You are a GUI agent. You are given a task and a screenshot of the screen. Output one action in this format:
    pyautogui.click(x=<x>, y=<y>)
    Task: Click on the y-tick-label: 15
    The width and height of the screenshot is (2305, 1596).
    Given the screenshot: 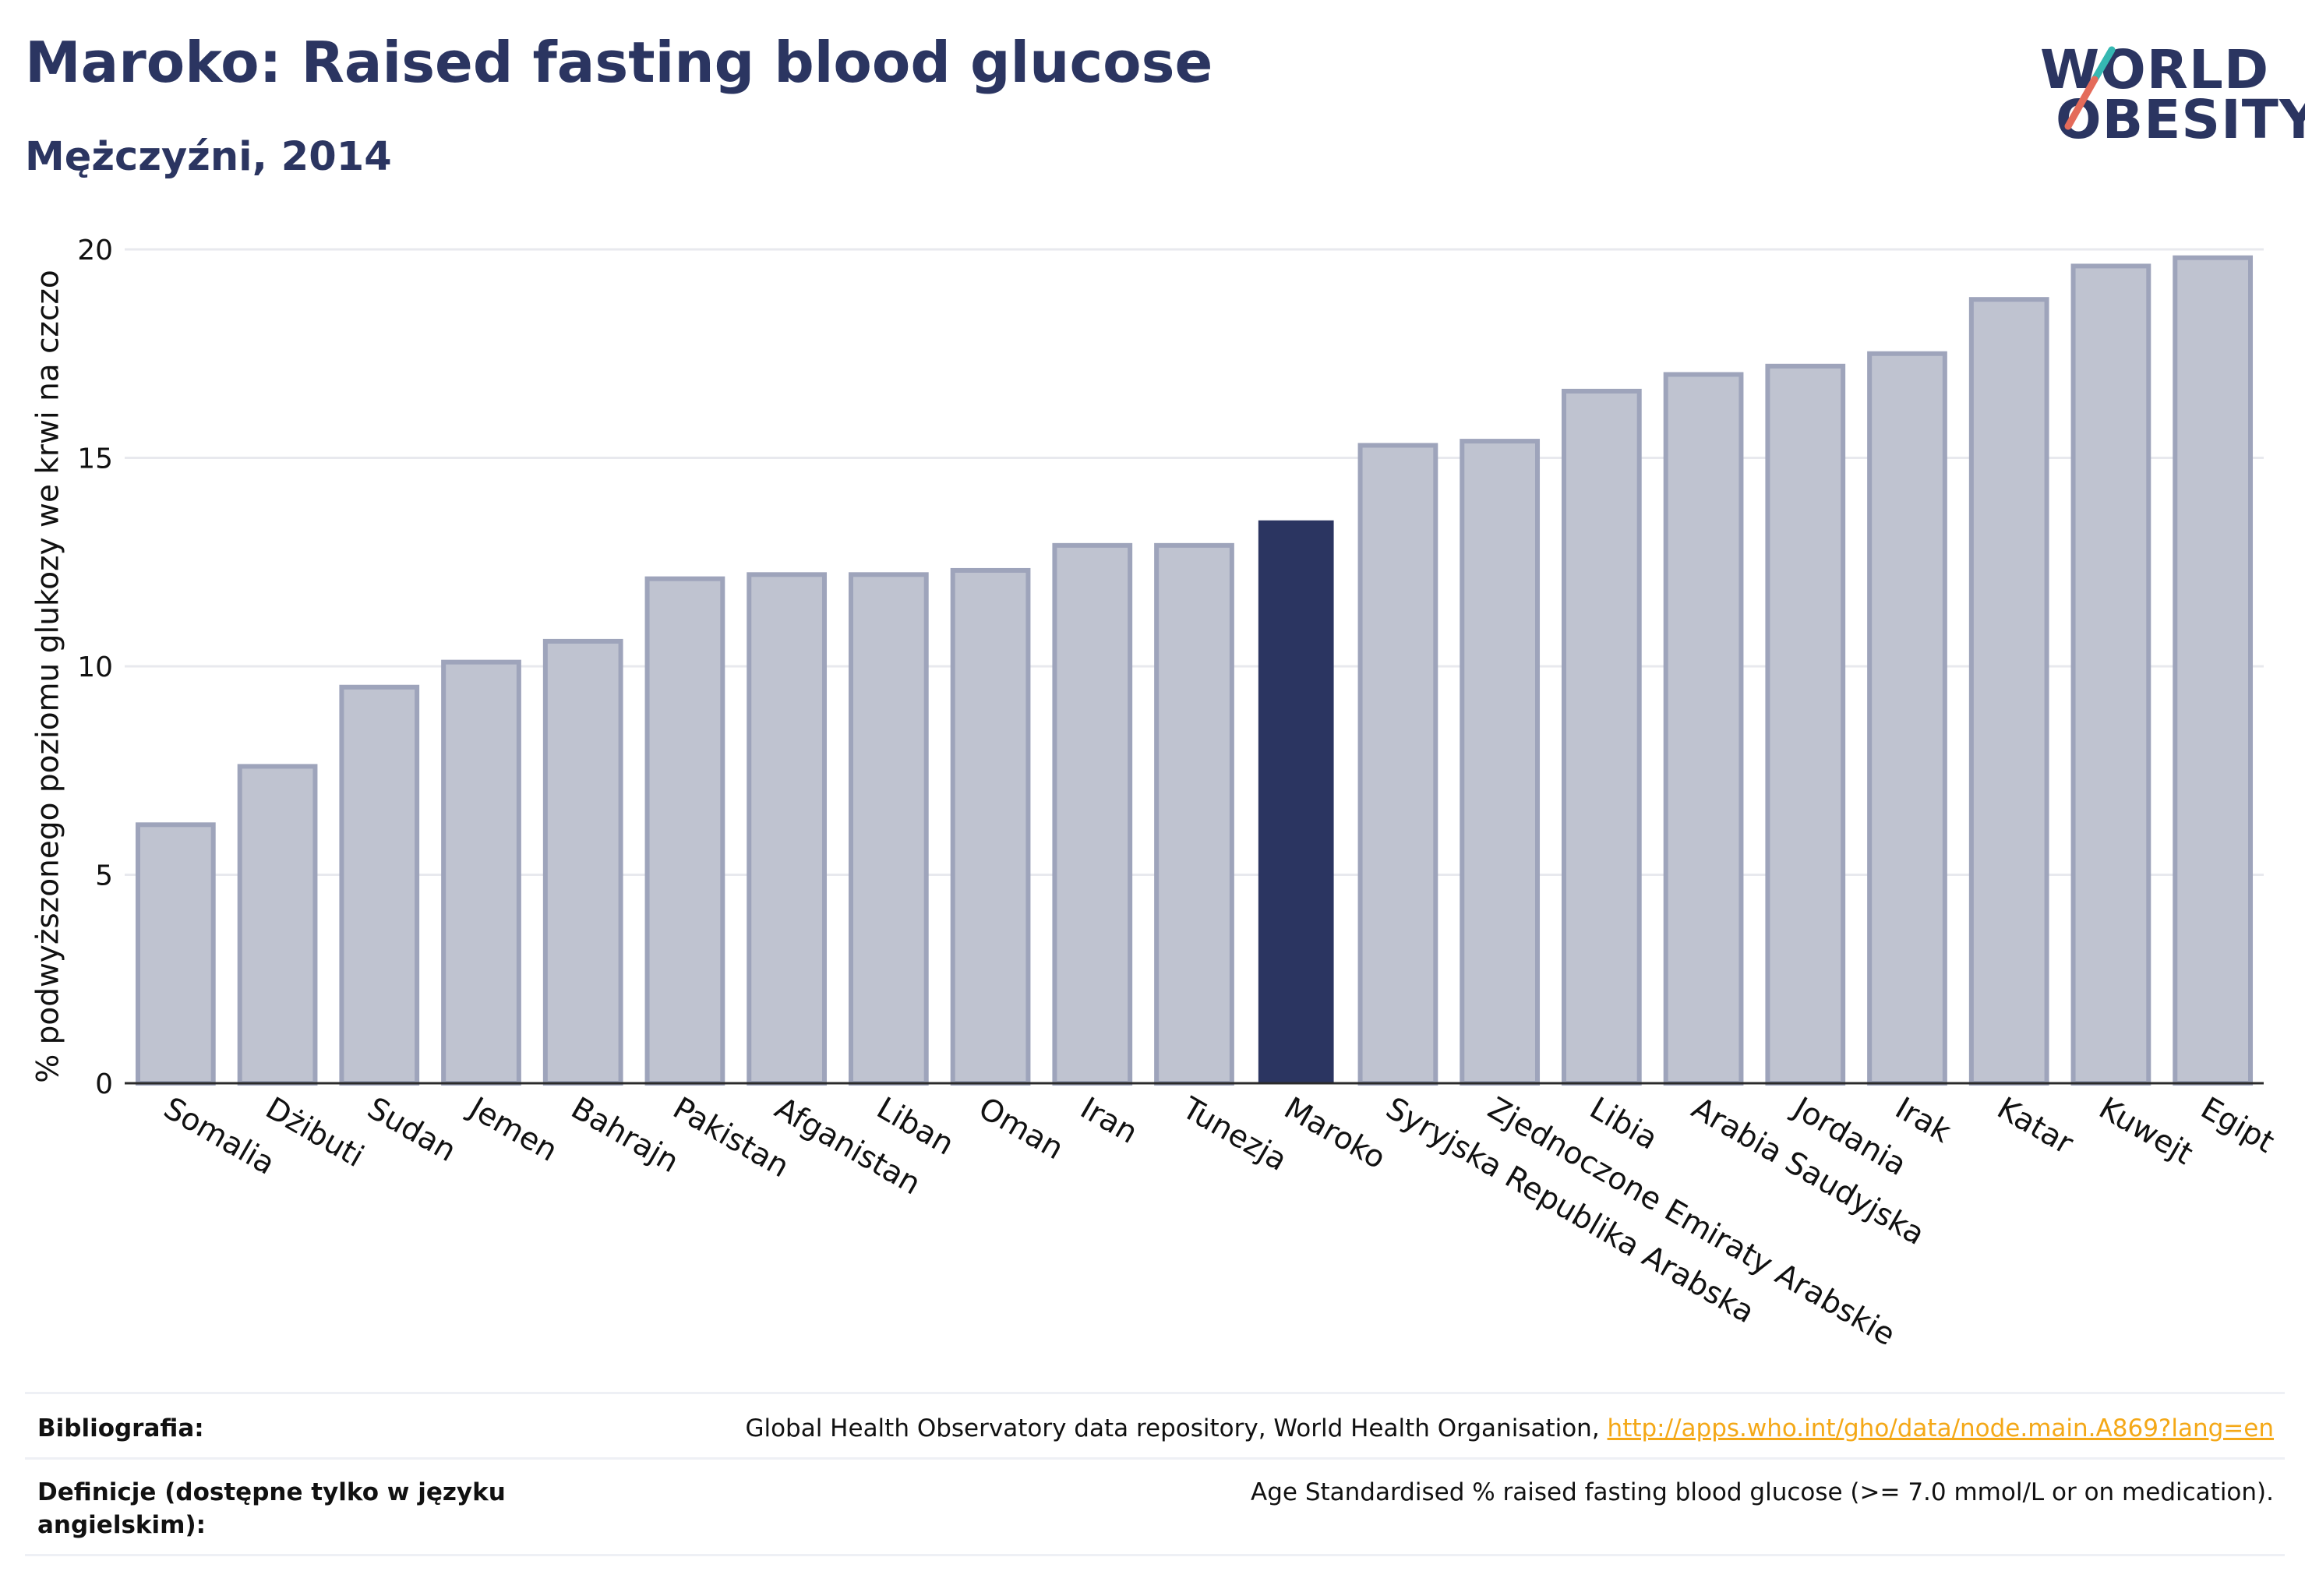 What is the action you would take?
    pyautogui.click(x=95, y=459)
    